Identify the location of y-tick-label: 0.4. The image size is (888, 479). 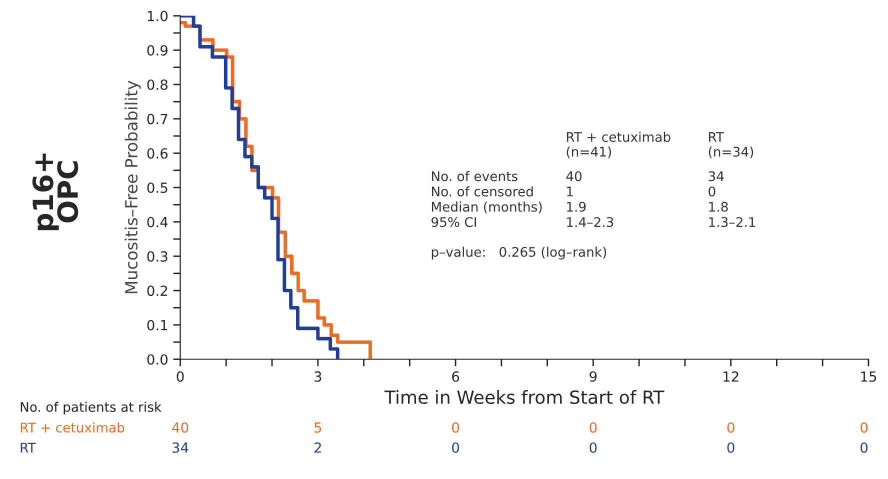
(157, 222).